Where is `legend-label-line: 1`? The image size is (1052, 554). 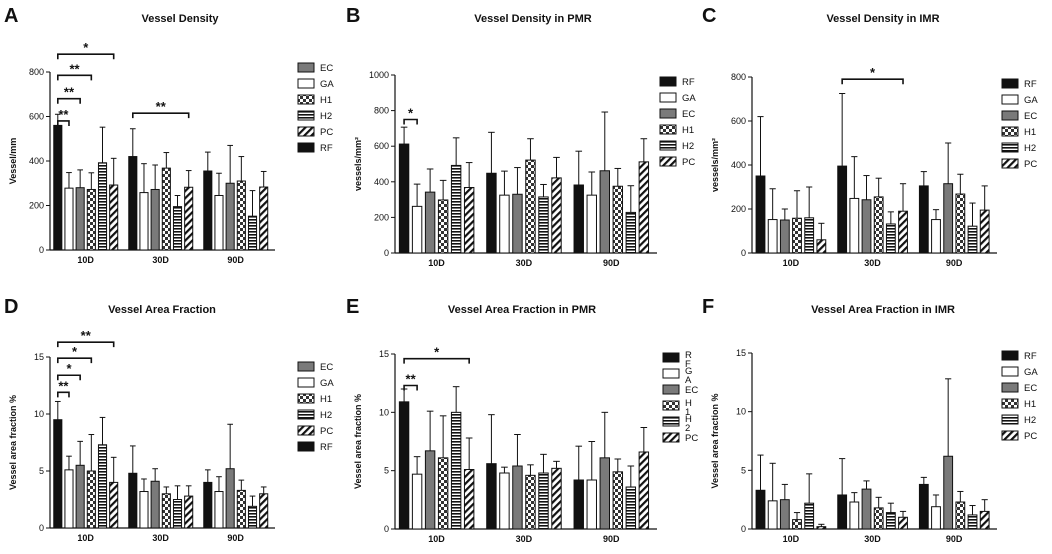 legend-label-line: 1 is located at coordinates (687, 412).